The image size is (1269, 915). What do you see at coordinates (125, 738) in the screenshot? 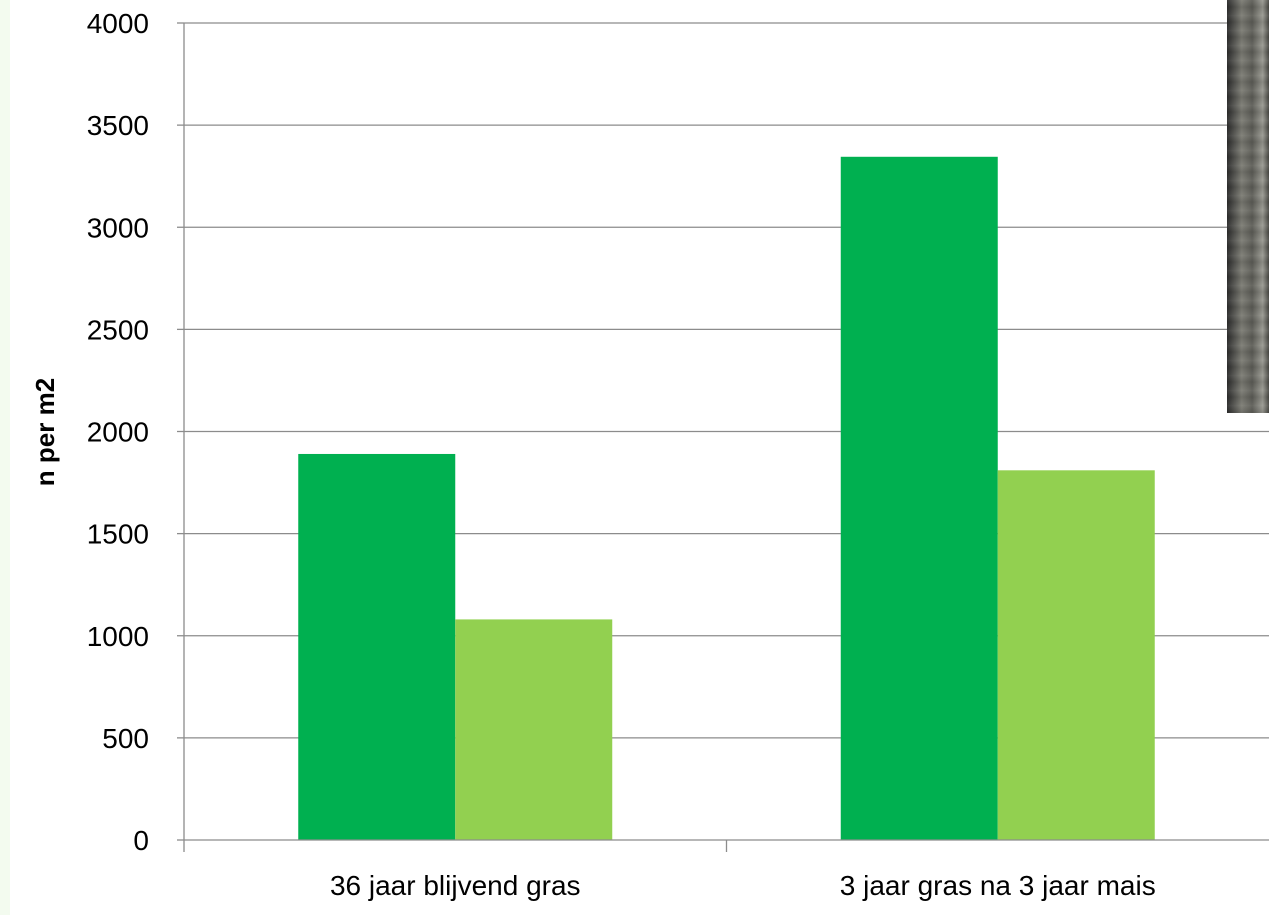
I see `y-tick-label: 500` at bounding box center [125, 738].